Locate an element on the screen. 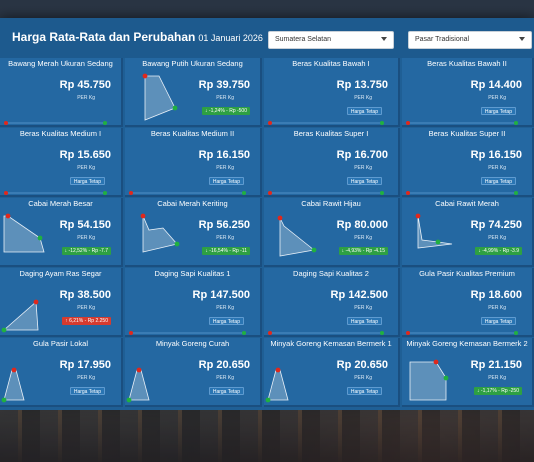 The width and height of the screenshot is (534, 462). commodity-name: Bawang Putih Ukuran Sedang is located at coordinates (192, 63).